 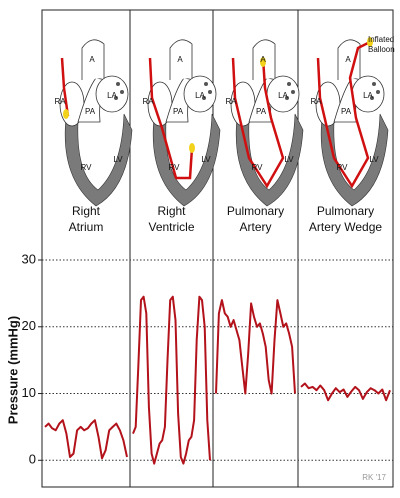 What do you see at coordinates (29, 325) in the screenshot?
I see `y-tick-label: 20` at bounding box center [29, 325].